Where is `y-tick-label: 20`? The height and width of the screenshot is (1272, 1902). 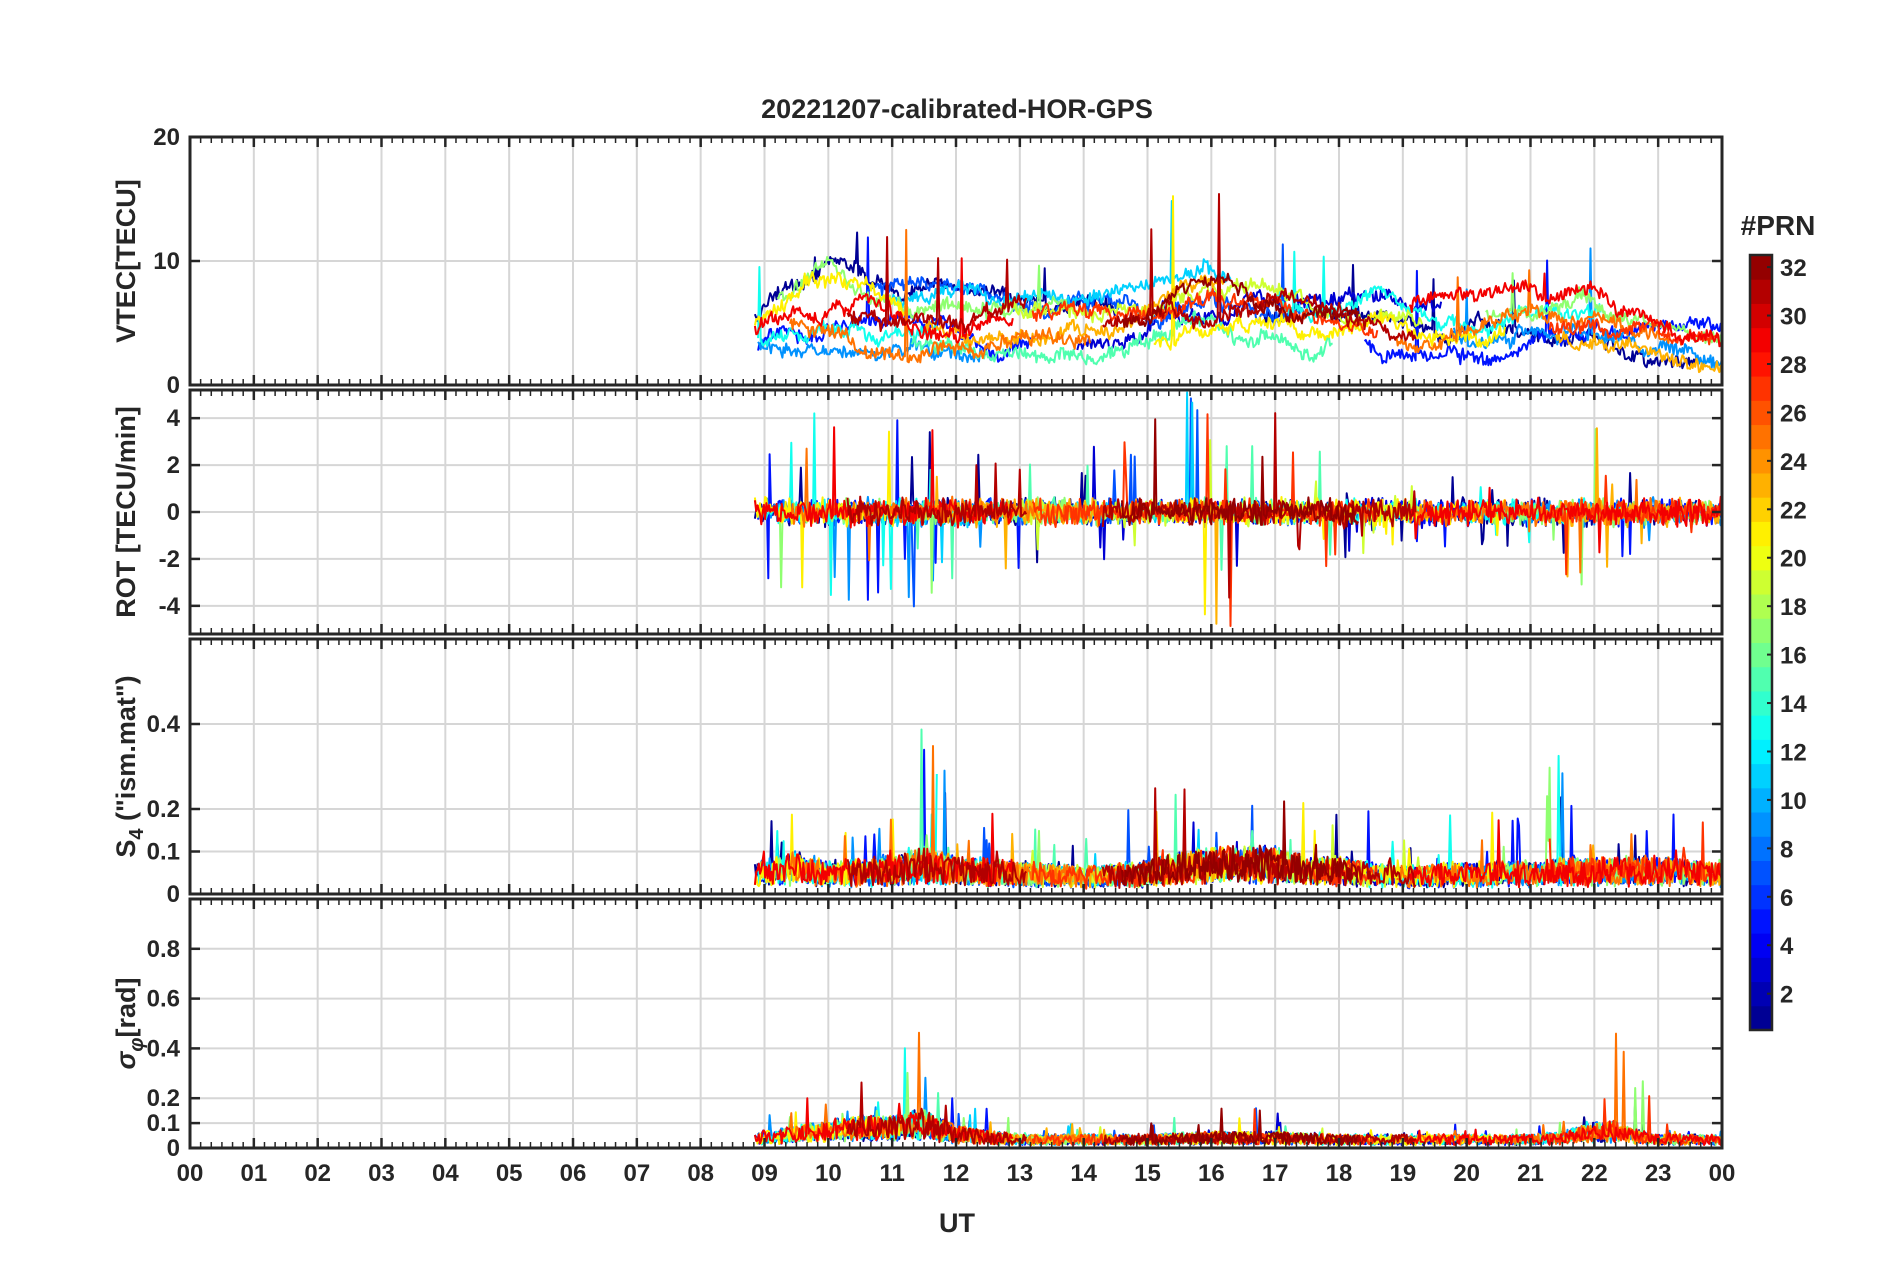 y-tick-label: 20 is located at coordinates (166, 137).